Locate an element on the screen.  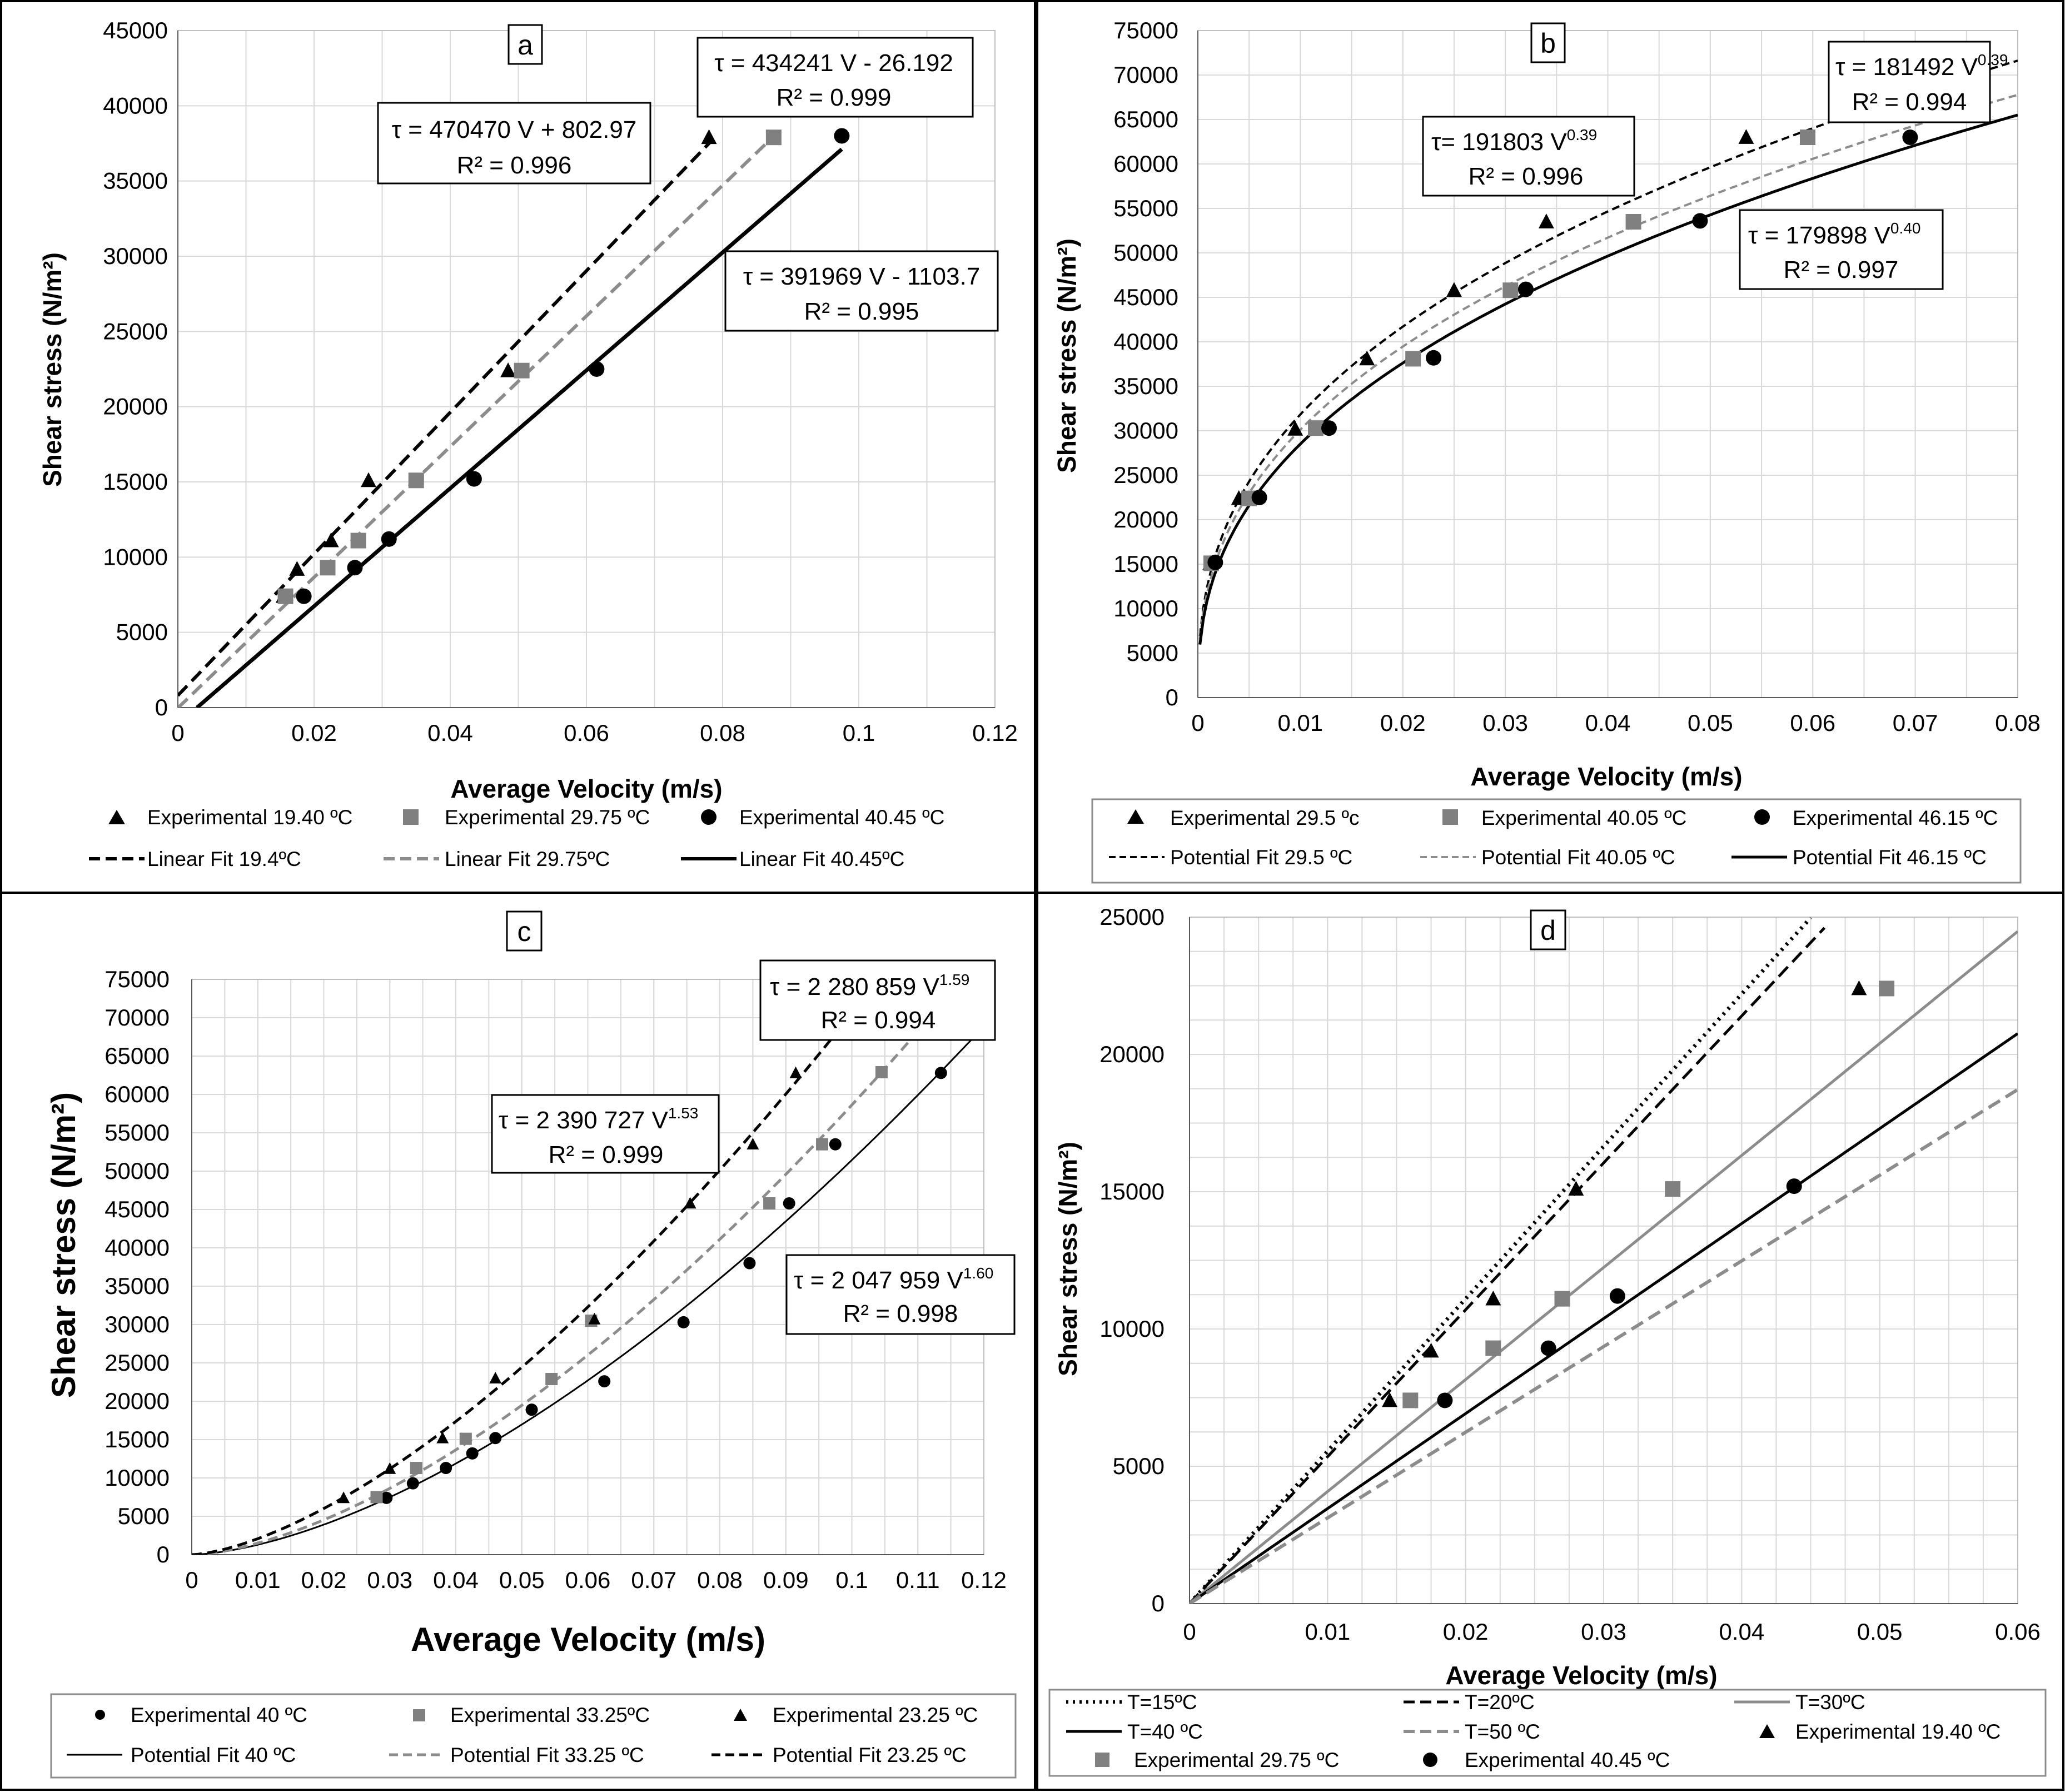
panel-c-data-points is located at coordinates (642, 1285).